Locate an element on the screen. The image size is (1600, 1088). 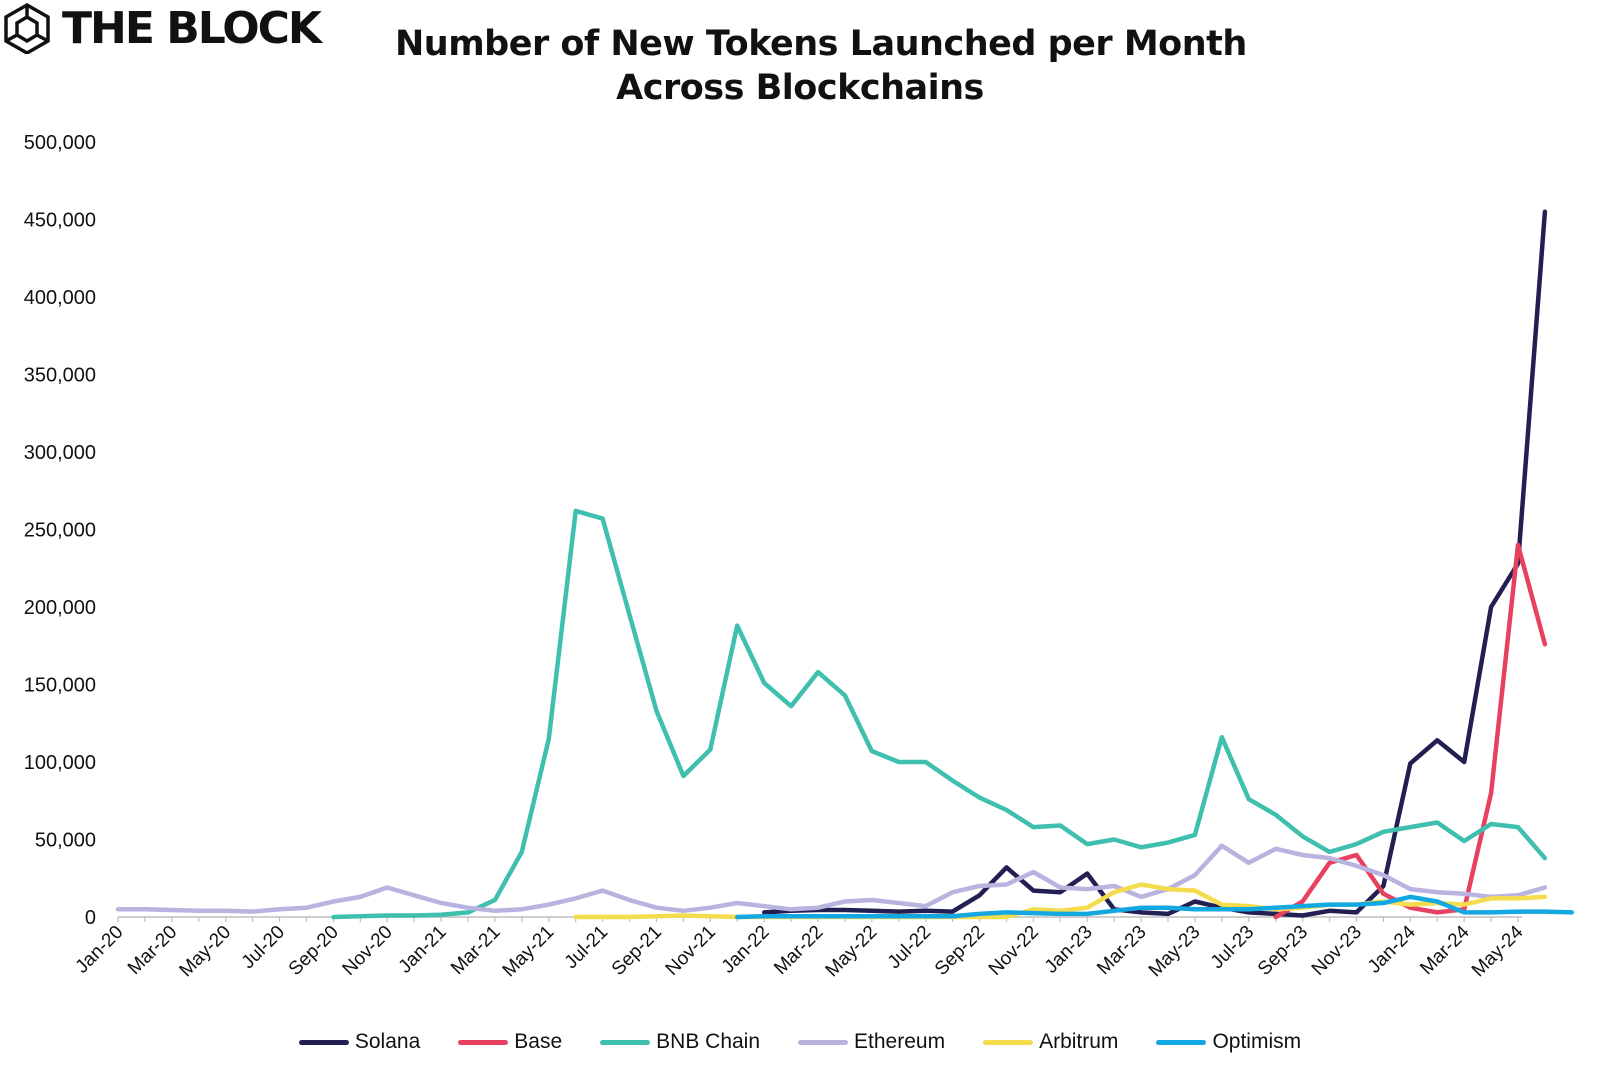
legend-label: BNB Chain is located at coordinates (708, 1041).